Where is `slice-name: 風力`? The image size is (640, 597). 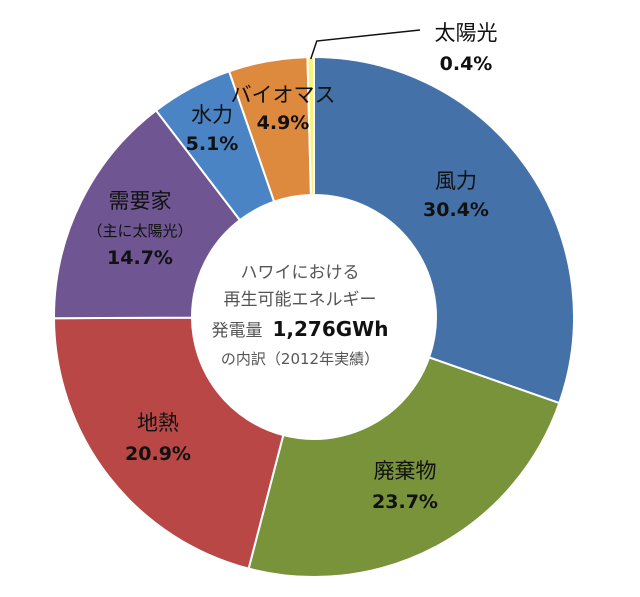 slice-name: 風力 is located at coordinates (456, 181).